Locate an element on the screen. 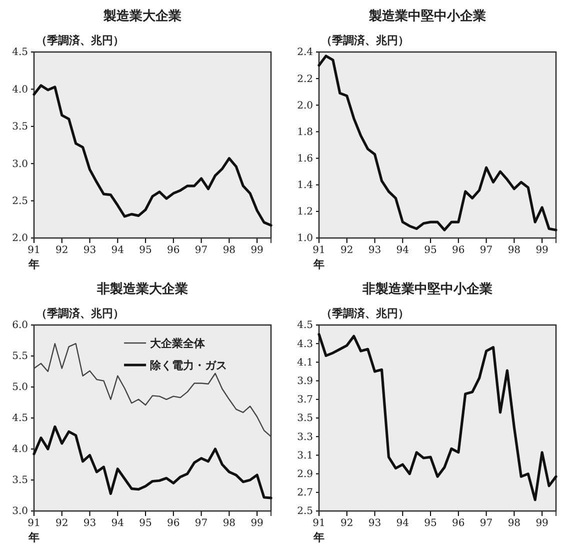  chart-title: 製造業大企業 is located at coordinates (142, 16).